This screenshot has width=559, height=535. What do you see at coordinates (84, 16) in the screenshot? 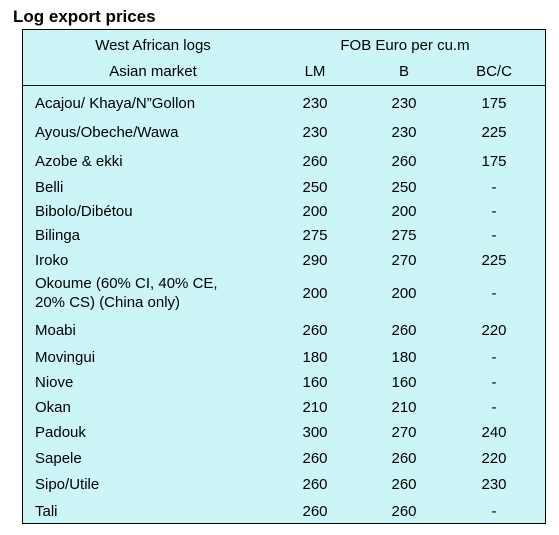
I see `page-title: Log export prices` at bounding box center [84, 16].